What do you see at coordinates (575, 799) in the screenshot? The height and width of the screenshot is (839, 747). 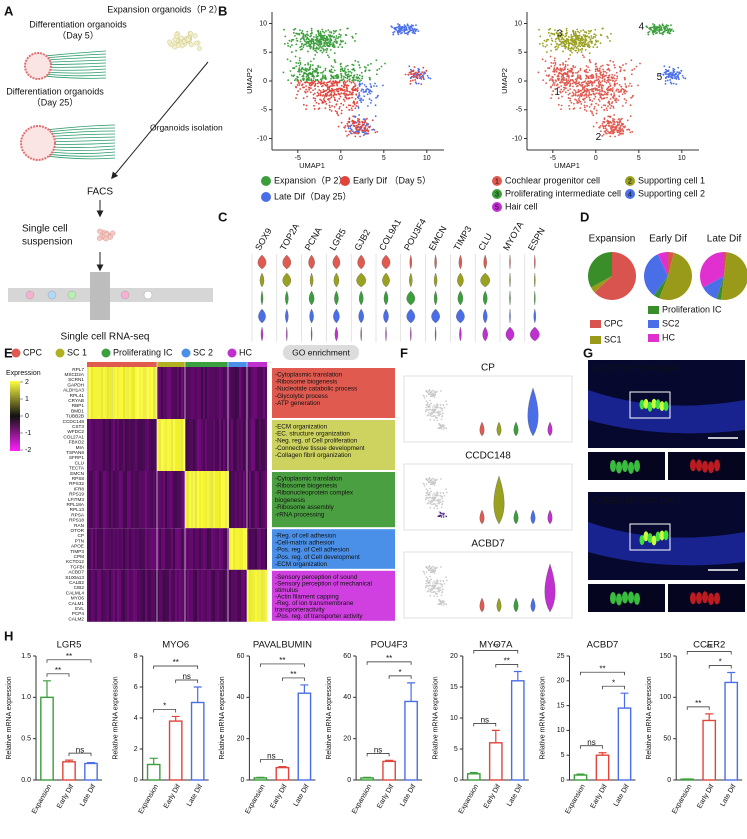 I see `x-tick-label: Expansion` at bounding box center [575, 799].